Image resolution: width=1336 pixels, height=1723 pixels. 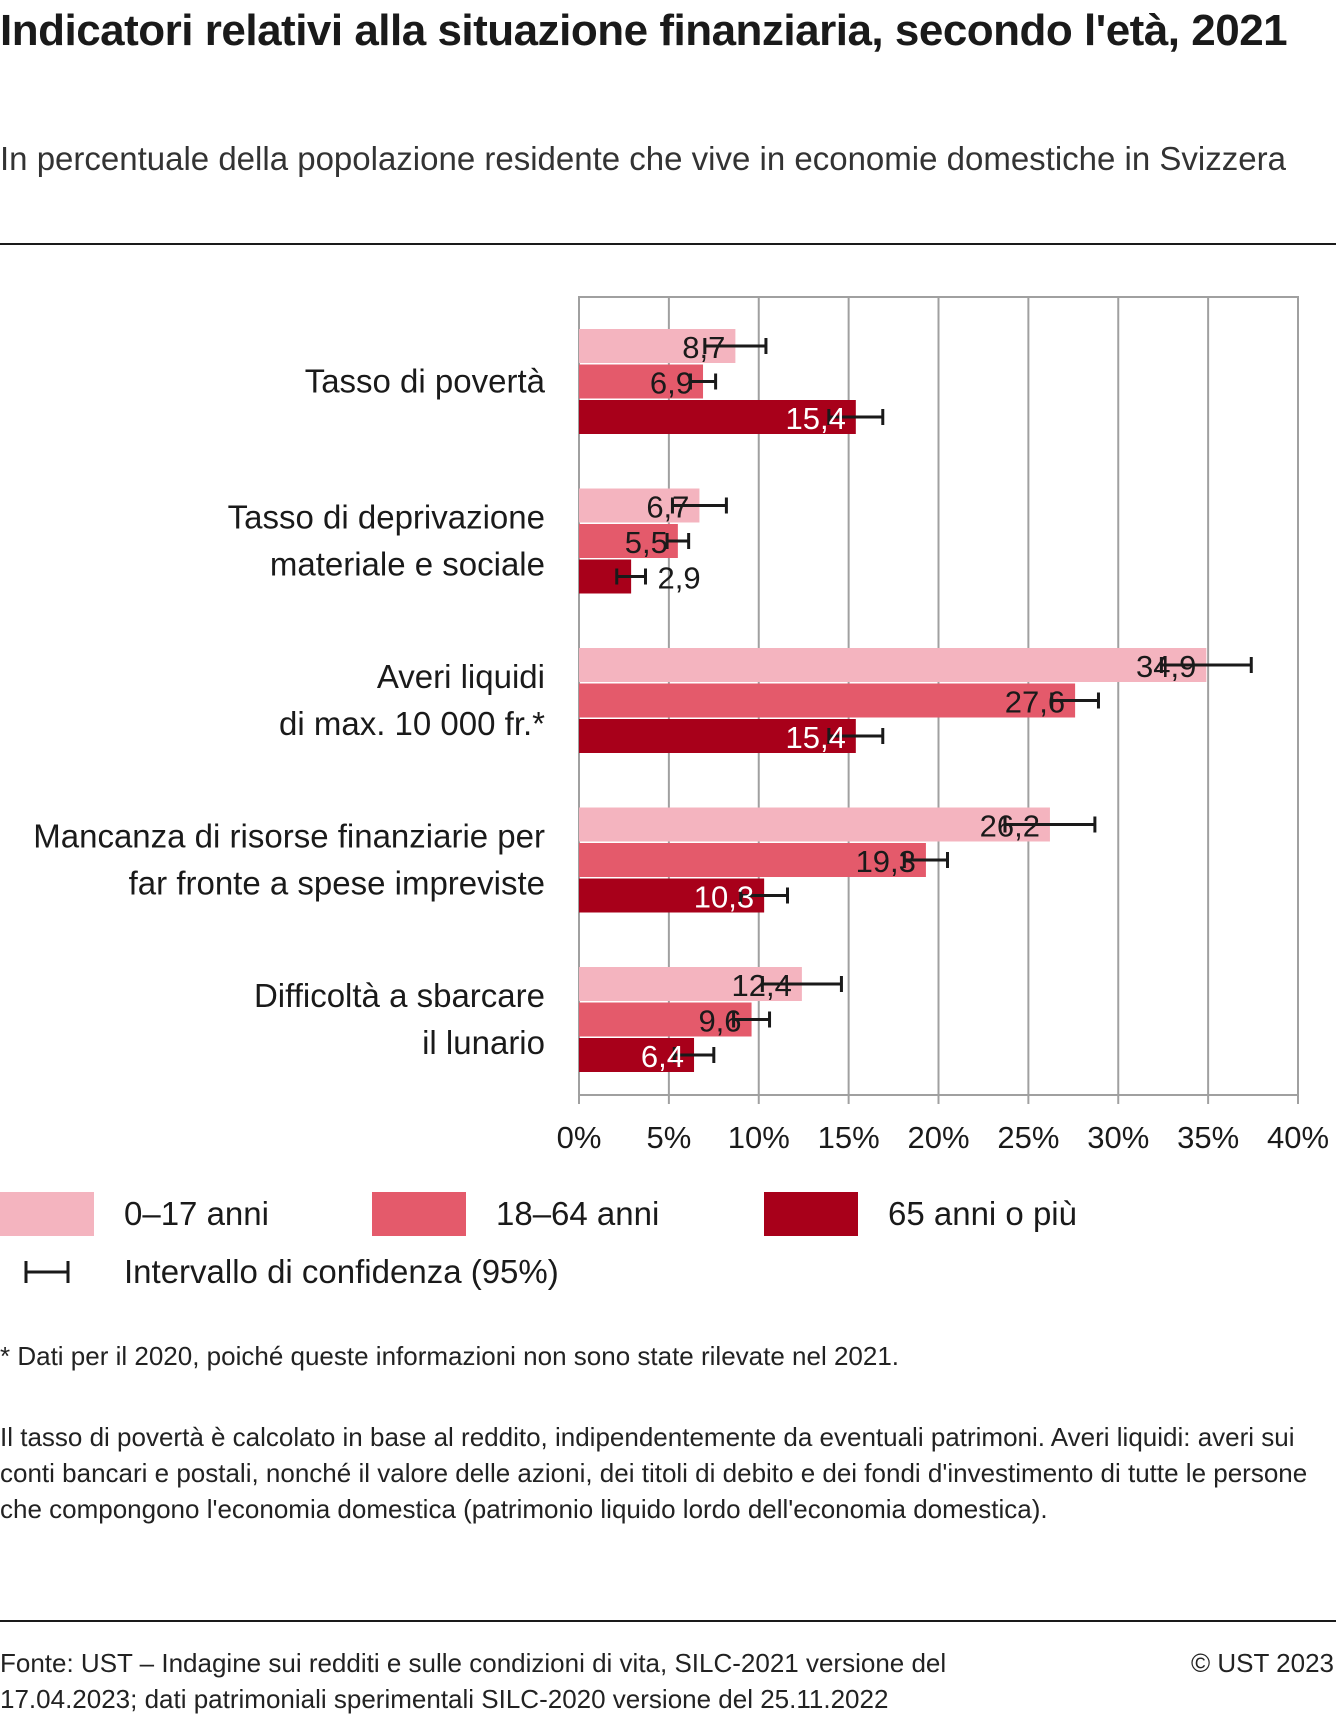 I want to click on data-label: 26,2, so click(x=1010, y=826).